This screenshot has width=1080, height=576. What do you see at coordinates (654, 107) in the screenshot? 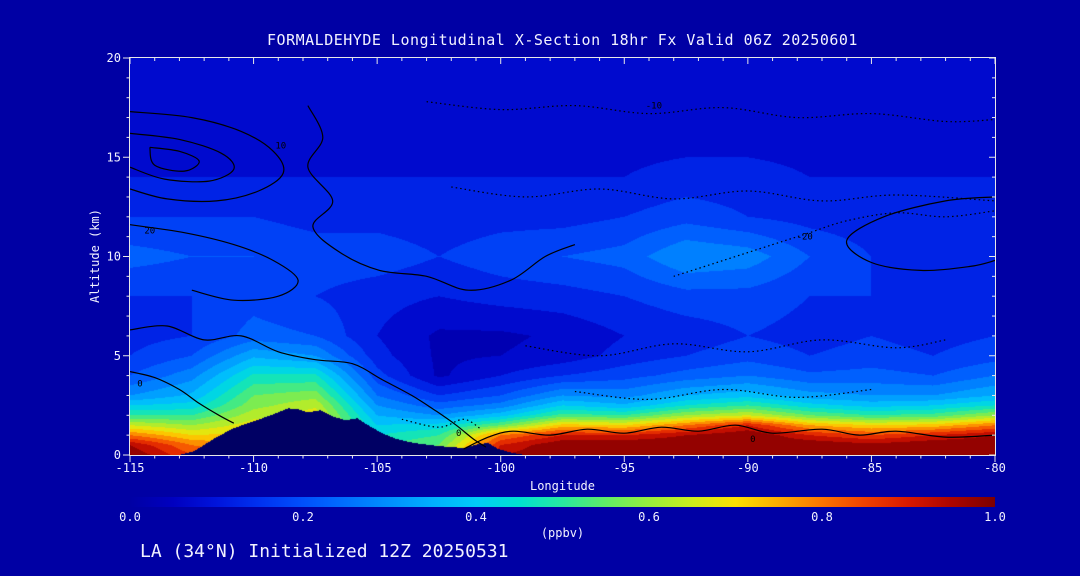
I see `contour-label: -10` at bounding box center [654, 107].